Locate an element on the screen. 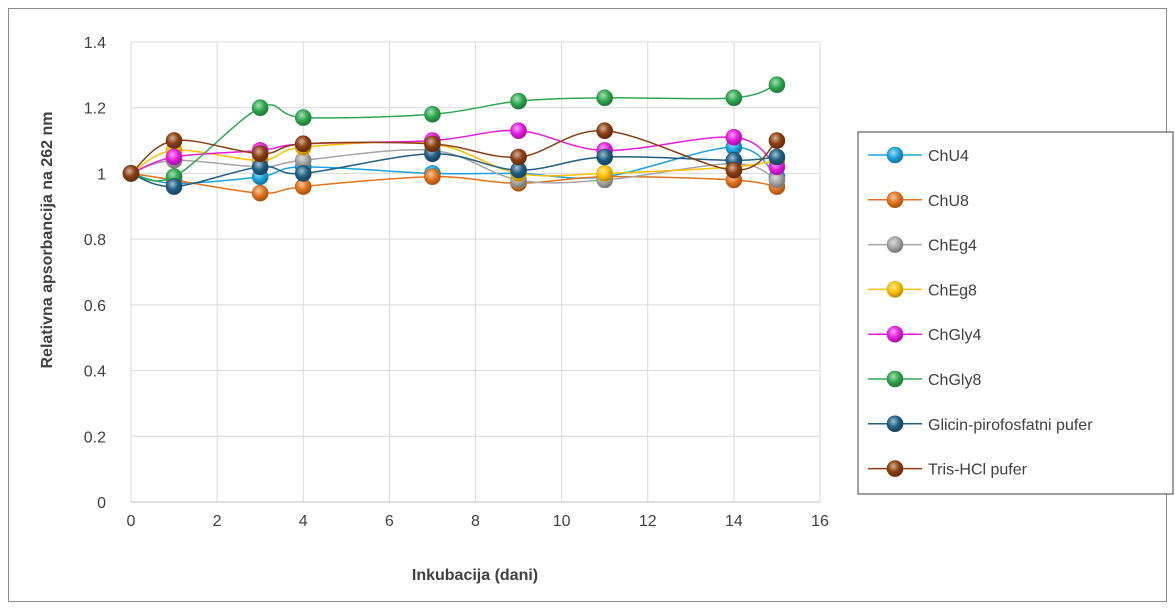 This screenshot has height=610, width=1175. legend-item: Tris-HCl pufer is located at coordinates (948, 469).